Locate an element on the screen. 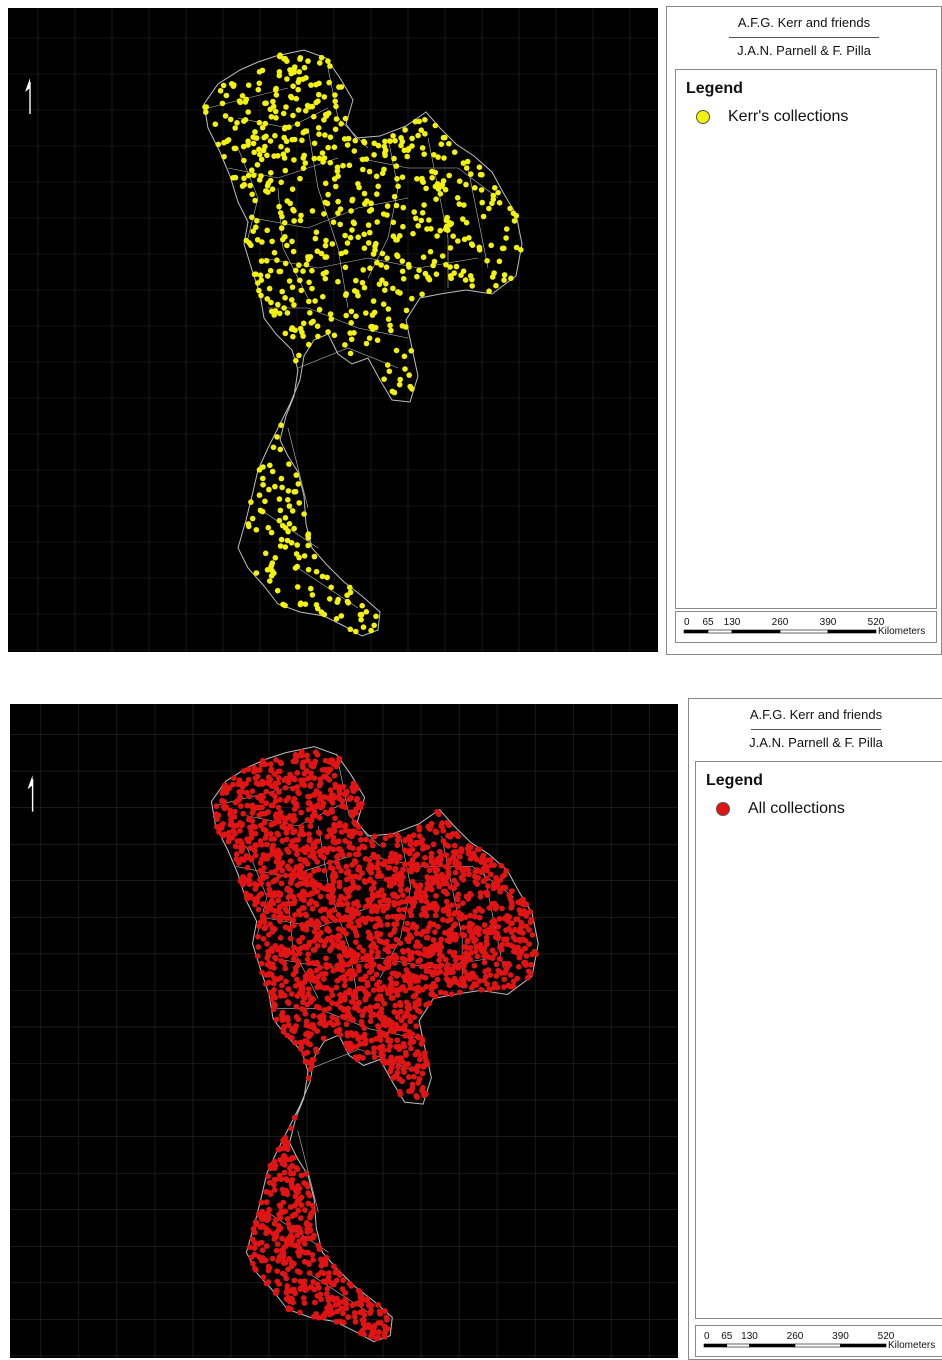 The height and width of the screenshot is (1360, 942). scale-tick-label: 0 is located at coordinates (687, 622).